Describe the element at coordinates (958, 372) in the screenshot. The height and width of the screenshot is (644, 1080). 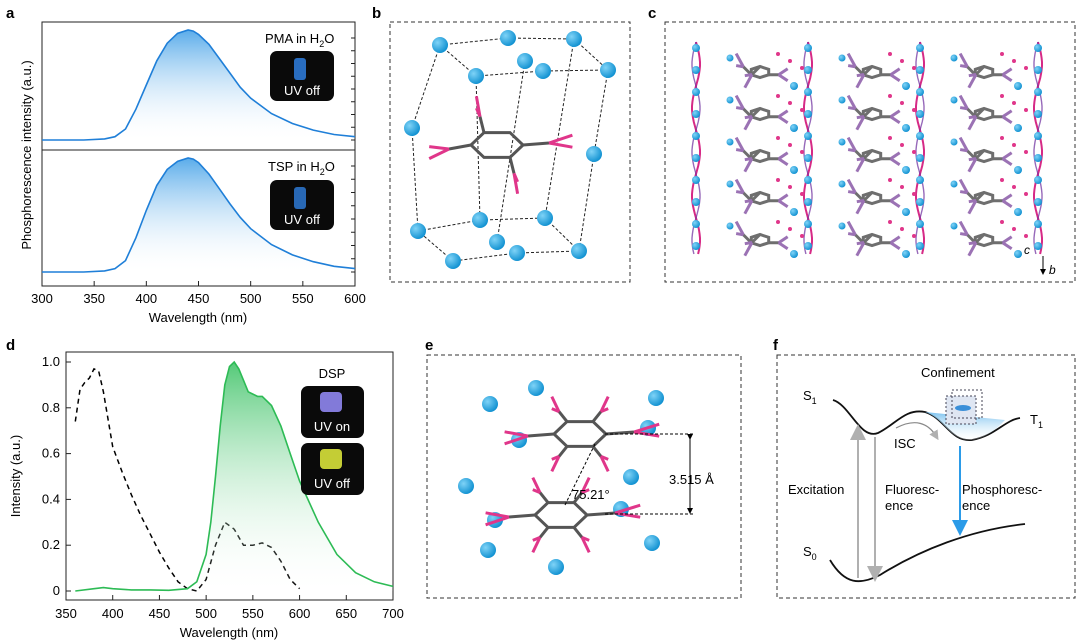
I see `confinement-label: Confinement` at that location.